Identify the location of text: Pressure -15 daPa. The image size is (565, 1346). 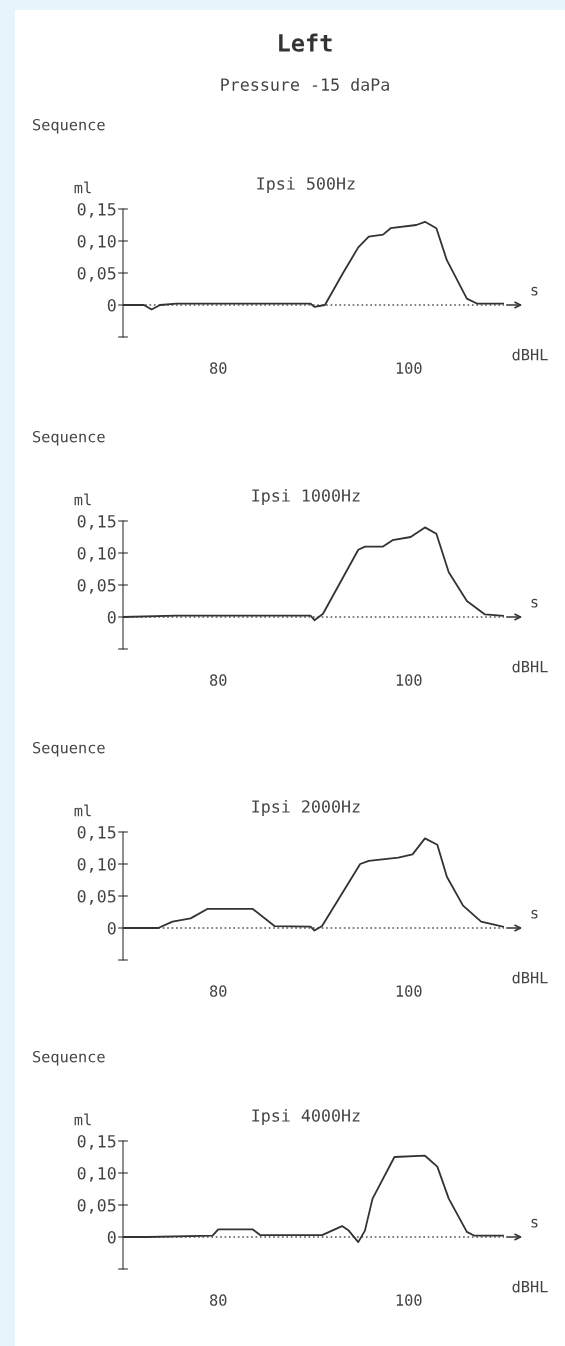
(305, 84).